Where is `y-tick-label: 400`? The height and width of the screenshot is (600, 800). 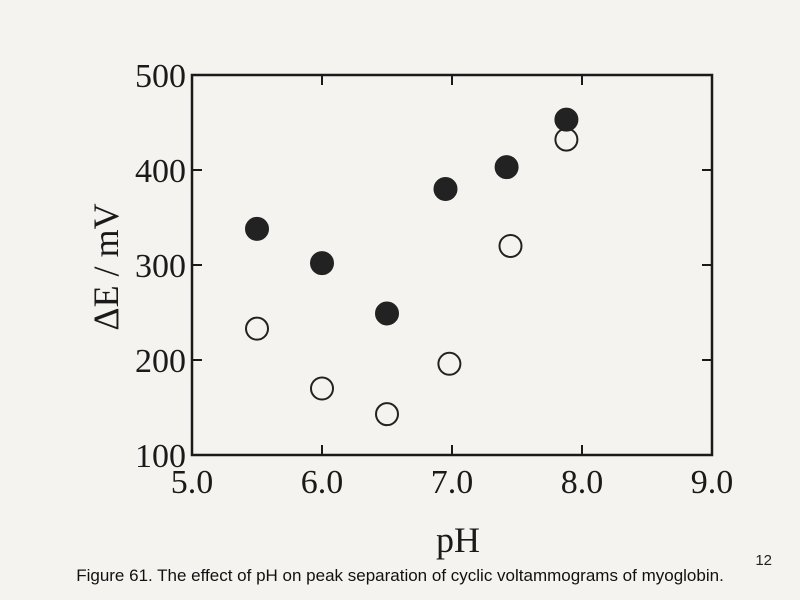 y-tick-label: 400 is located at coordinates (160, 171).